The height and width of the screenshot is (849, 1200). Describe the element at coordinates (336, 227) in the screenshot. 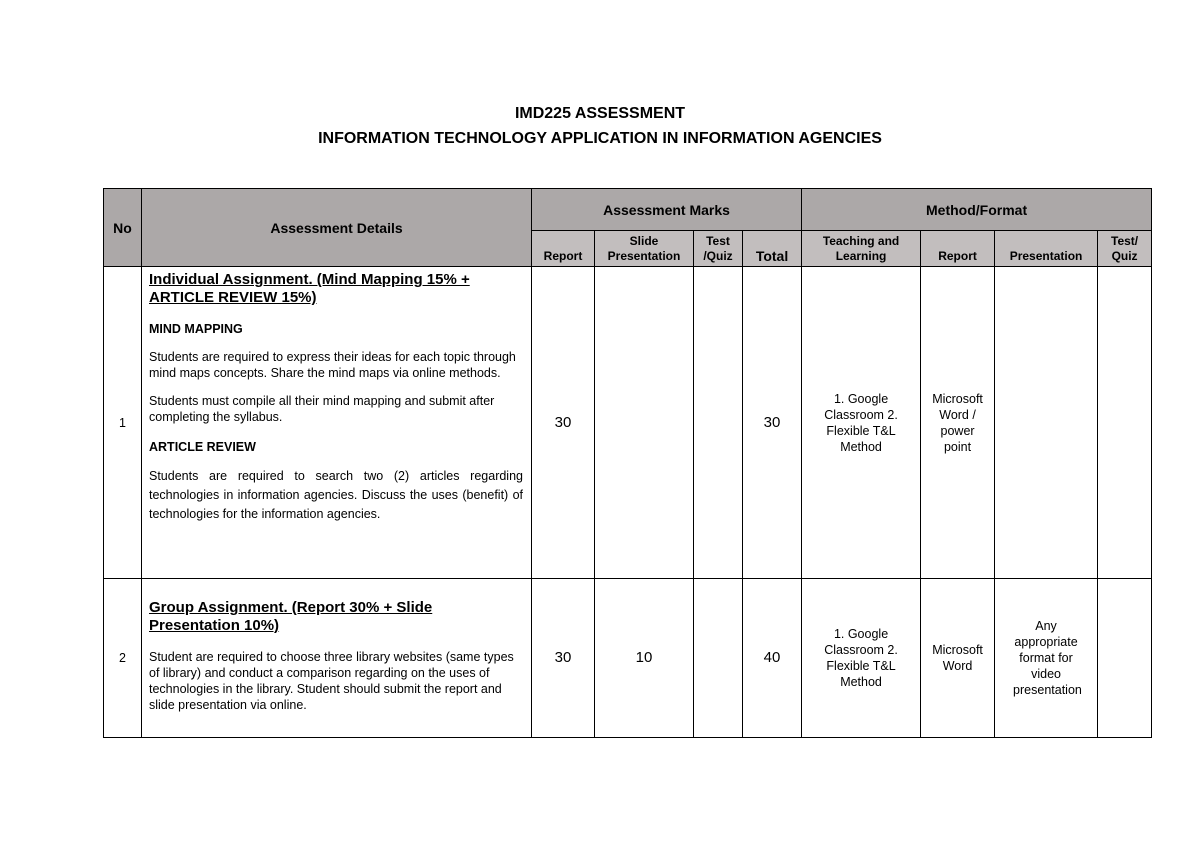

I see `header-details: Assessment Details` at that location.